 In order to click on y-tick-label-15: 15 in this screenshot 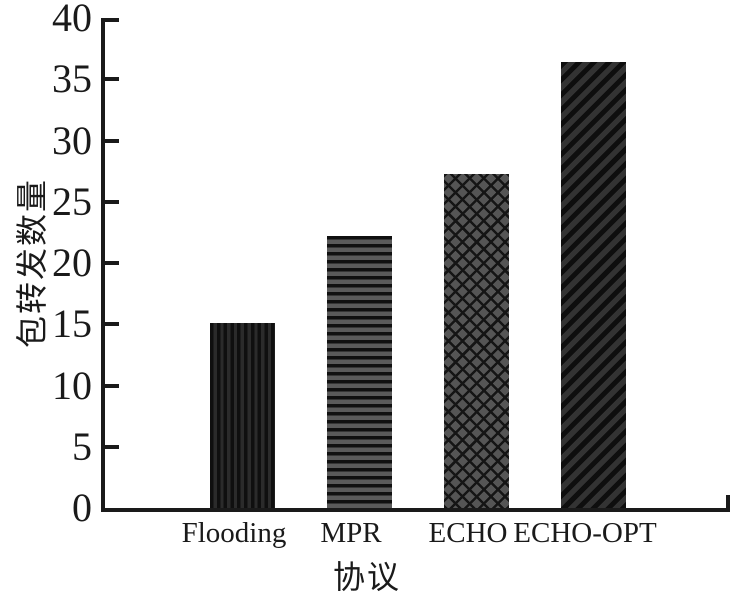, I will do `click(72, 324)`.